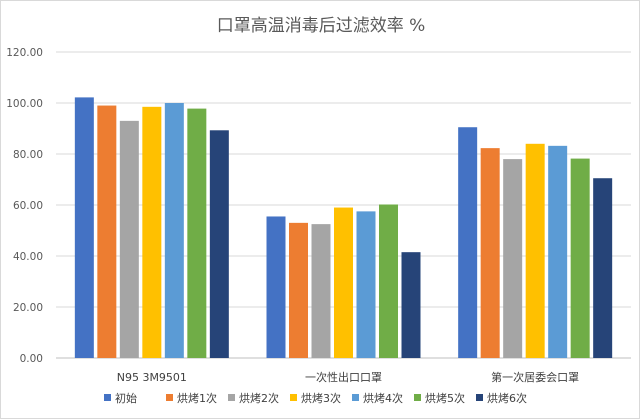 This screenshot has width=640, height=420. I want to click on x-tick-label: 一次性出口口罩, so click(343, 377).